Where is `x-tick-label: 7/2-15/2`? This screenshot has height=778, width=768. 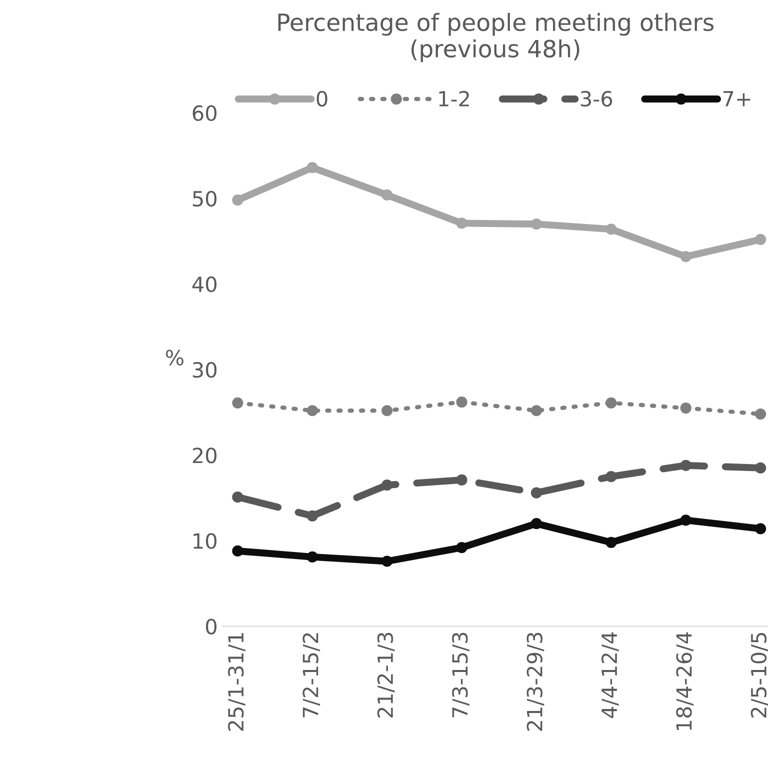 x-tick-label: 7/2-15/2 is located at coordinates (311, 675).